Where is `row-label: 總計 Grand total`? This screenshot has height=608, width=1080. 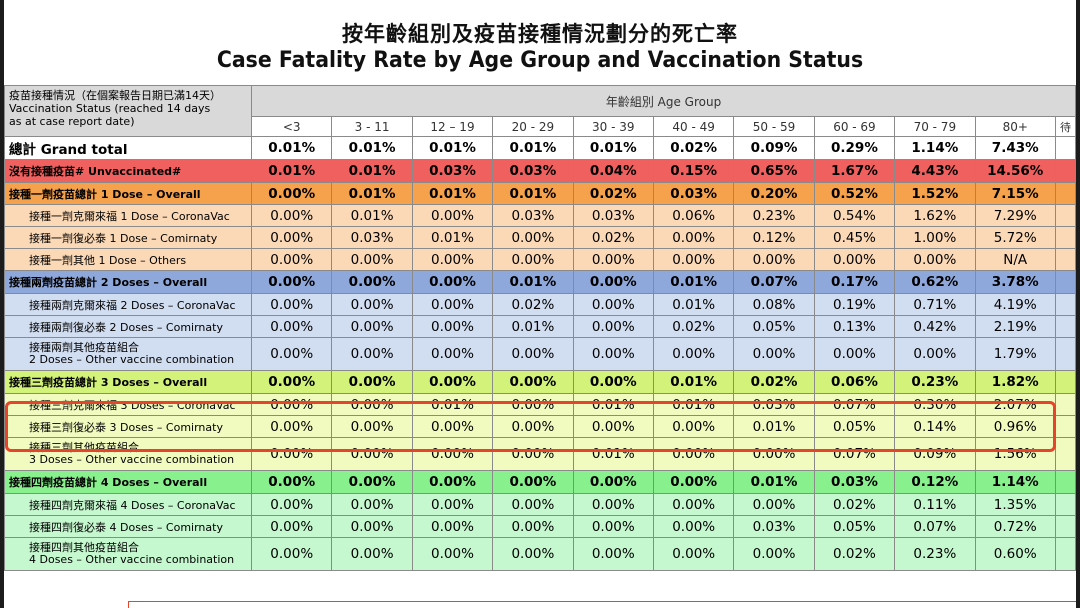
row-label: 總計 Grand total is located at coordinates (128, 148).